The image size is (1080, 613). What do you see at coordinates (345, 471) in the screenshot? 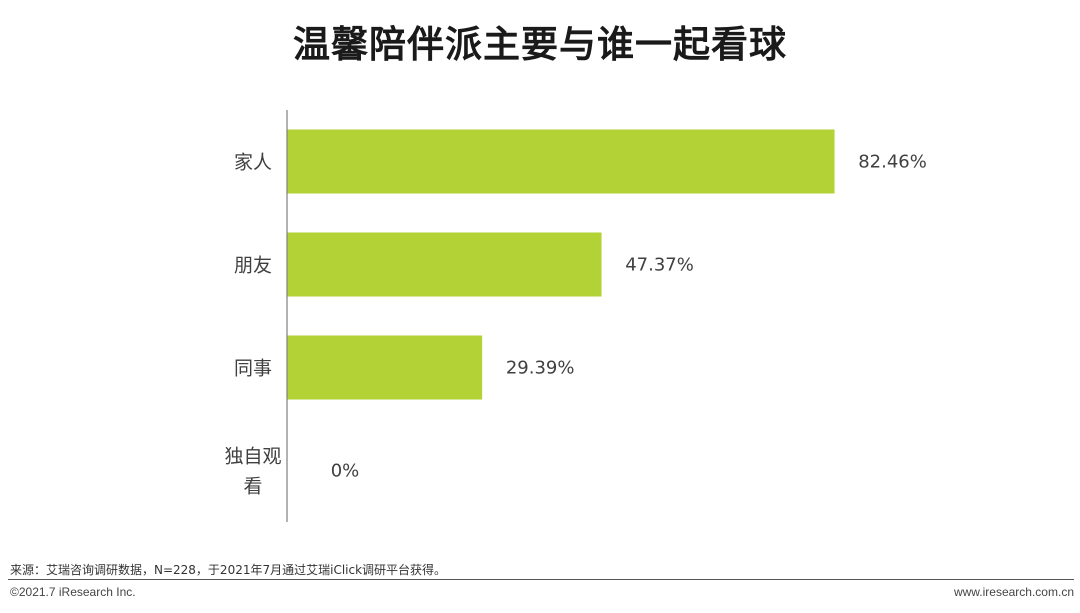
I see `value-label-3: 0%` at bounding box center [345, 471].